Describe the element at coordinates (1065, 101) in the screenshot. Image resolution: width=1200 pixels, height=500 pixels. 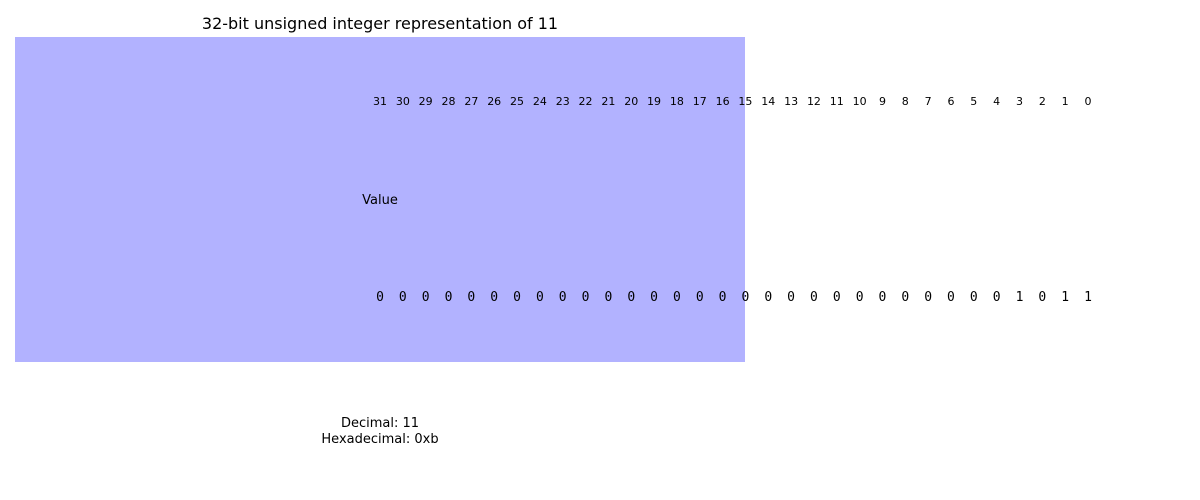
I see `bit-index-label: 1` at that location.